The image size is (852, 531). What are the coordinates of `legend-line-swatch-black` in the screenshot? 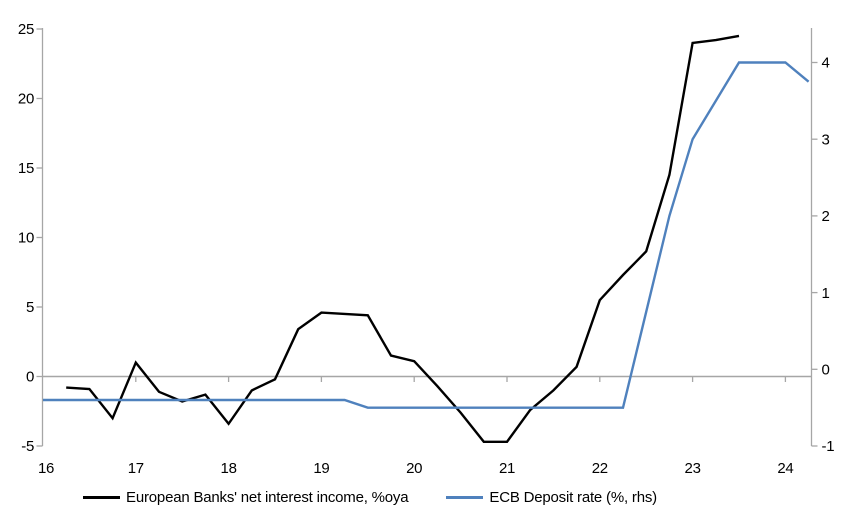 It's located at (102, 497).